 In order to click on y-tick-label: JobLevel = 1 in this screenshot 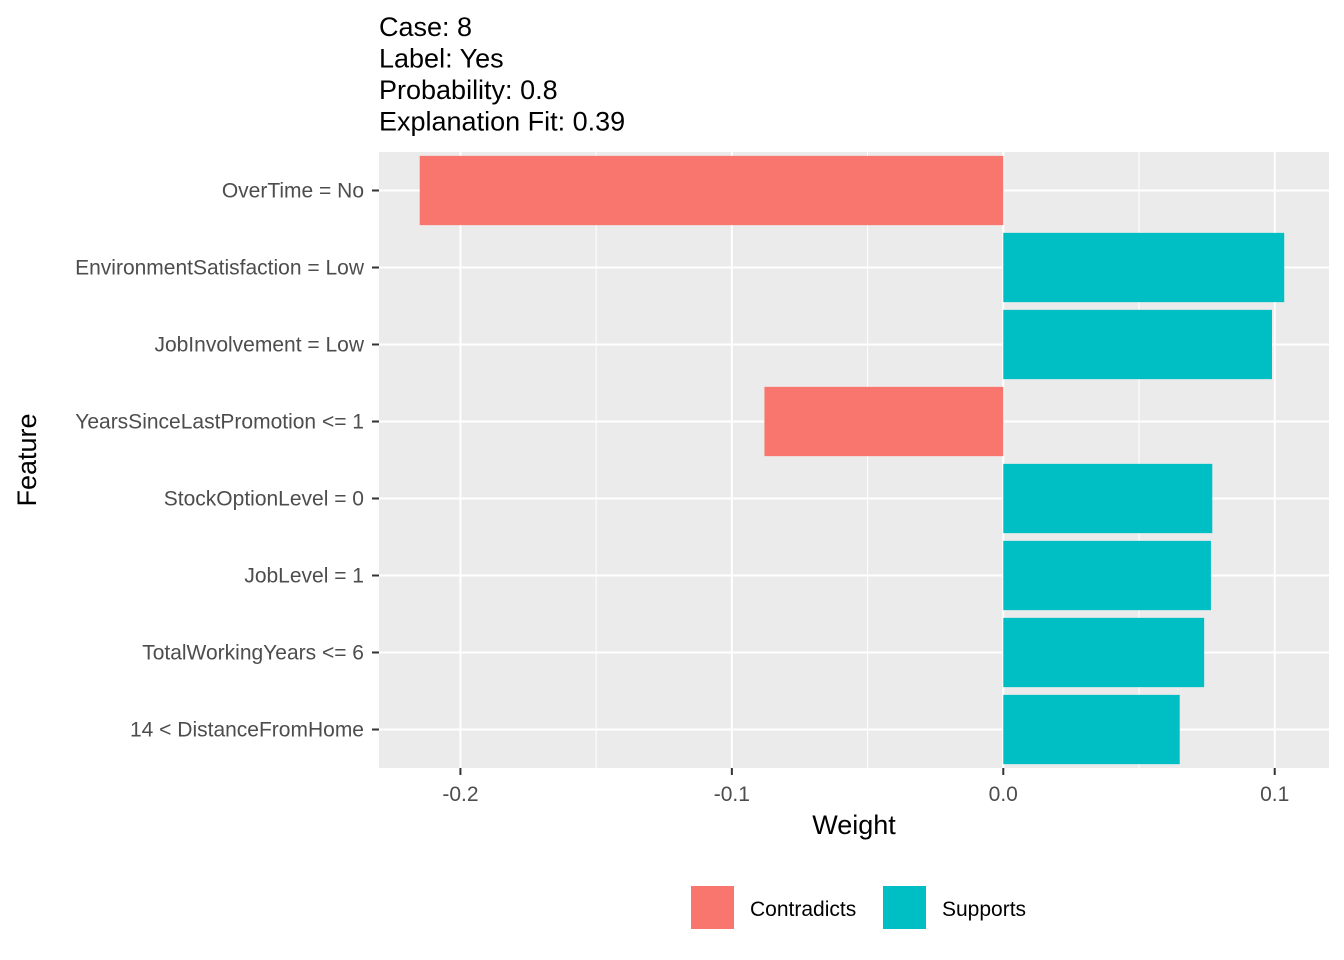, I will do `click(304, 576)`.